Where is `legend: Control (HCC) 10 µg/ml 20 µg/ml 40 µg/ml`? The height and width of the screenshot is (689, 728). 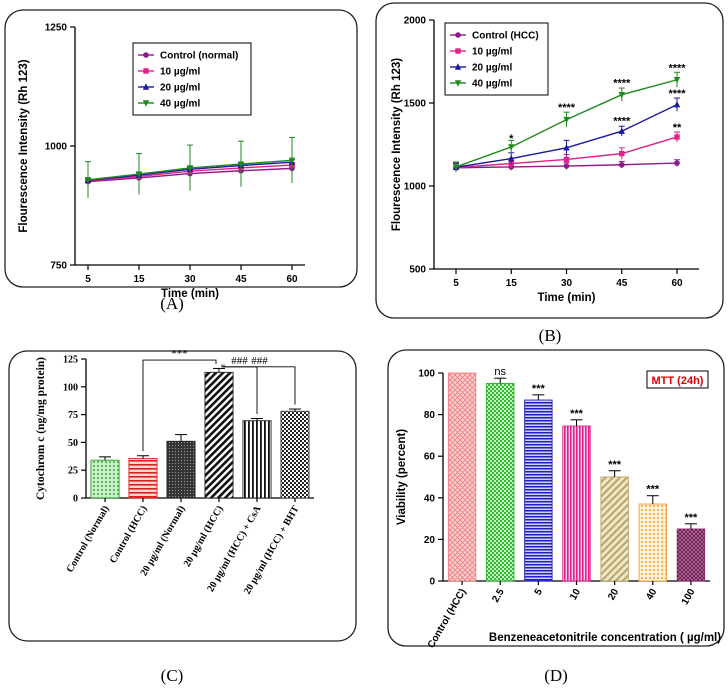
legend: Control (HCC) 10 µg/ml 20 µg/ml 40 µg/ml is located at coordinates (496, 59).